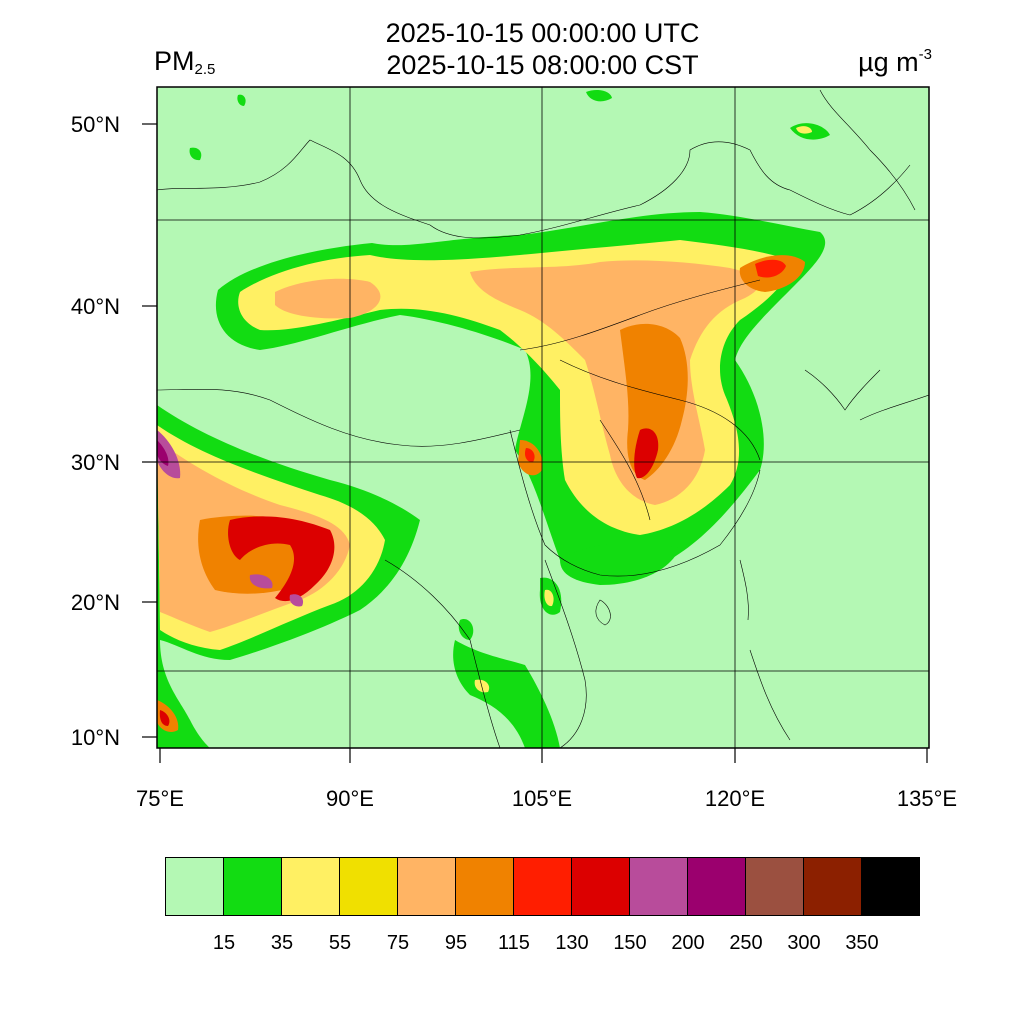  Describe the element at coordinates (746, 943) in the screenshot. I see `colorbar-label: 250` at that location.